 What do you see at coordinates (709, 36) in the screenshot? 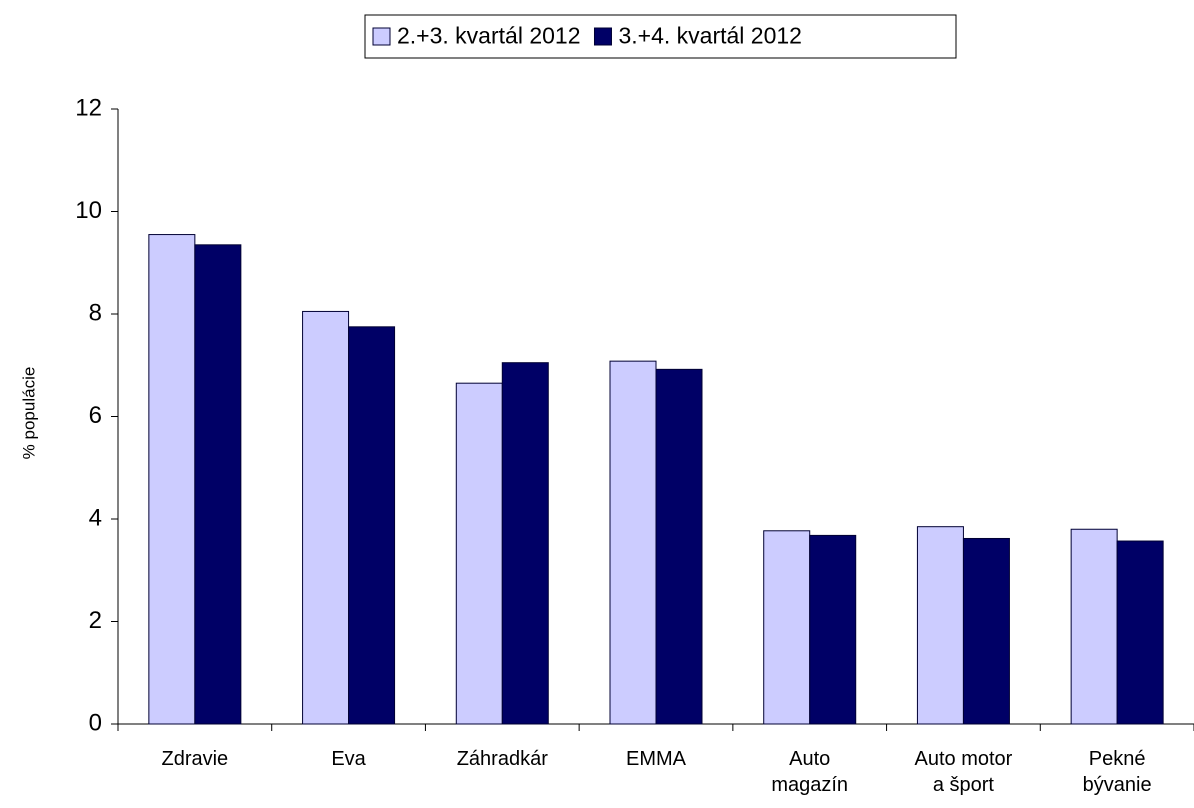
I see `legend-label: 3.+4. kvartál 2012` at bounding box center [709, 36].